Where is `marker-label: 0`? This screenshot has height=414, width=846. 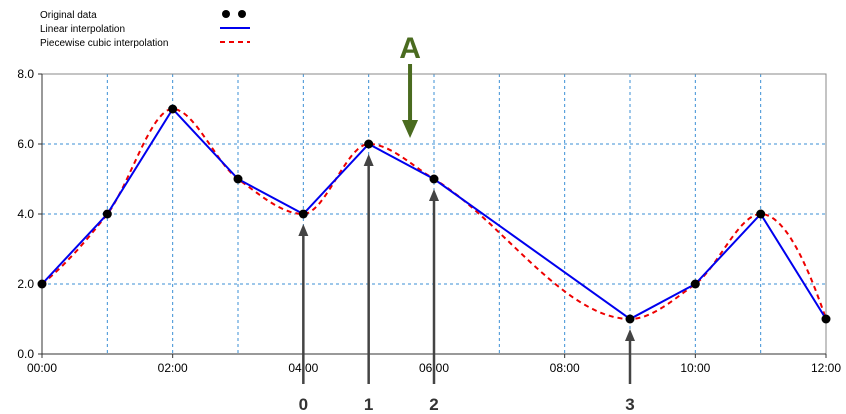
marker-label: 0 is located at coordinates (303, 404).